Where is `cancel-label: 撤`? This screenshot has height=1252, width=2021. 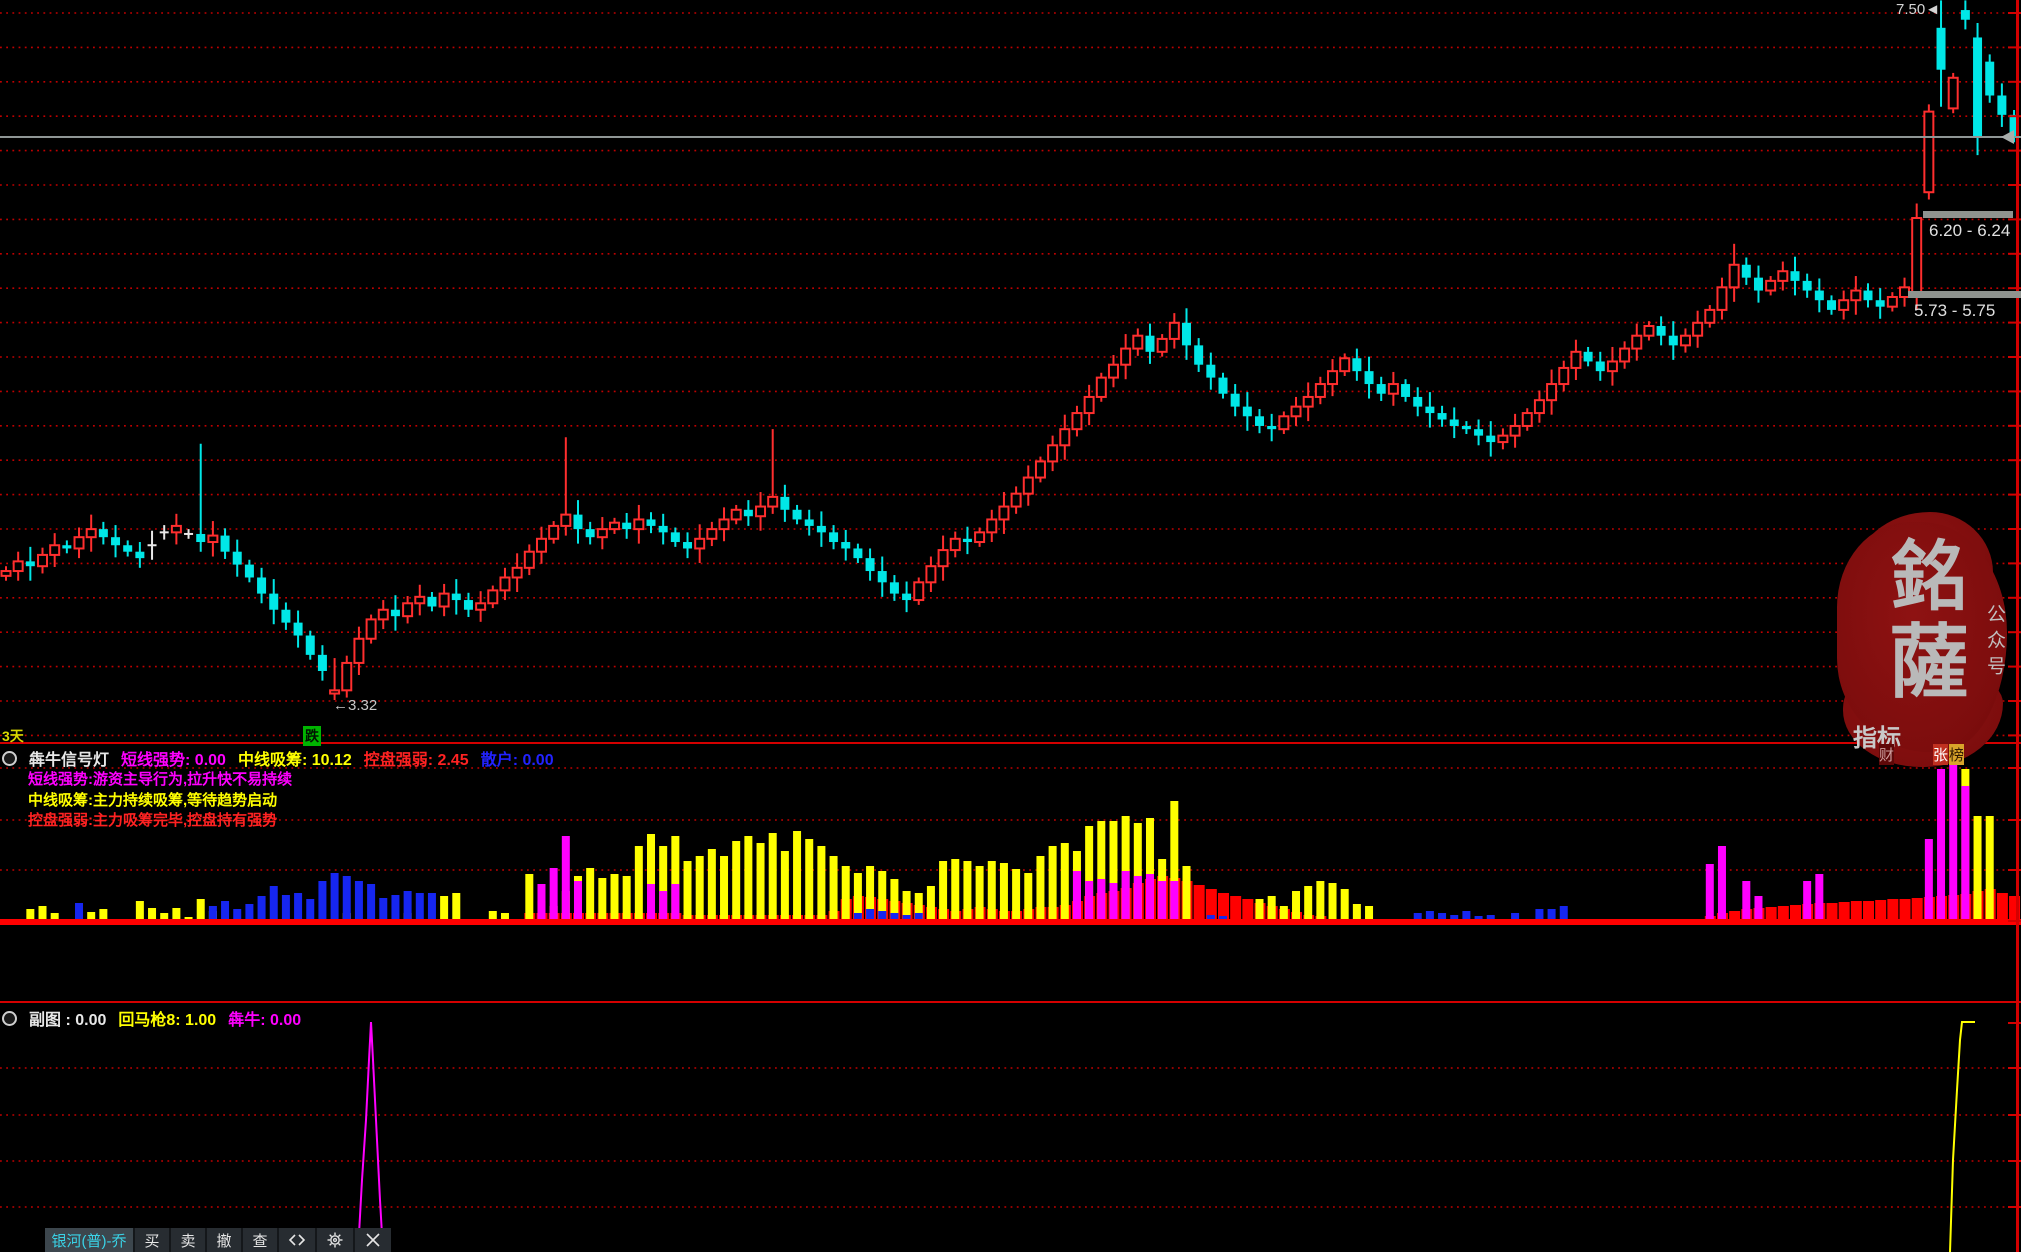 cancel-label: 撤 is located at coordinates (224, 1241).